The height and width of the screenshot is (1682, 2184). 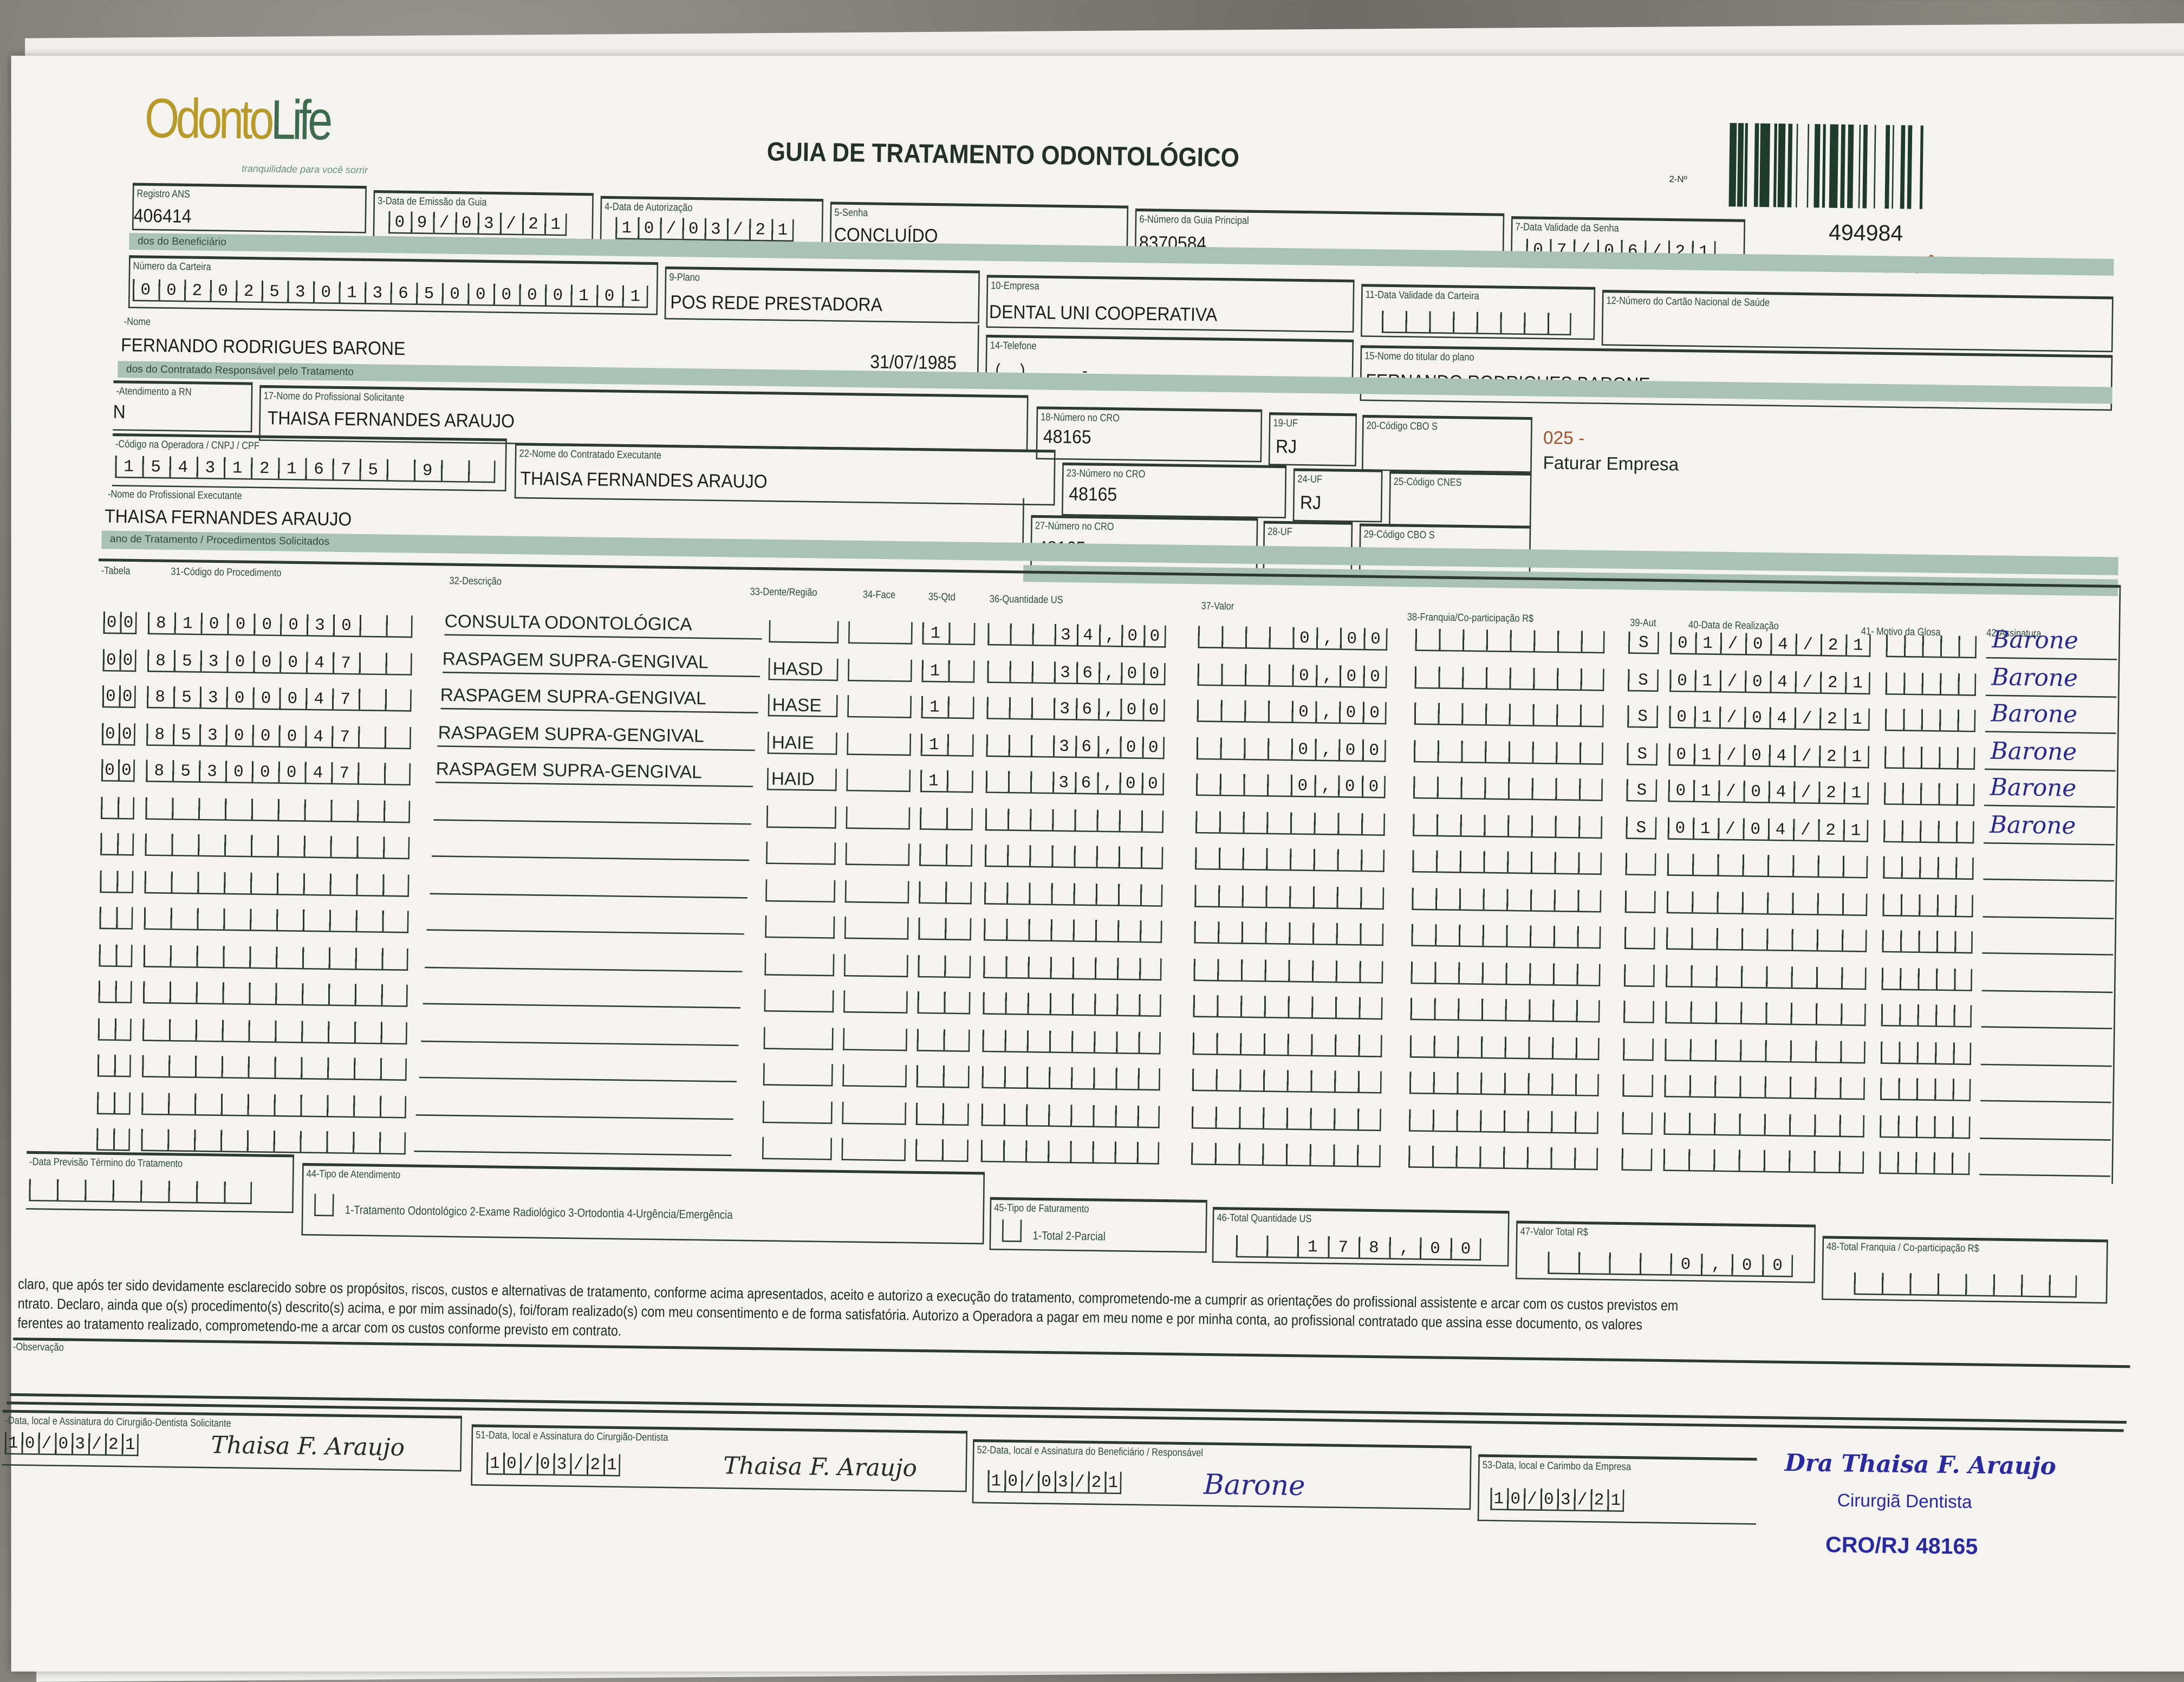 What do you see at coordinates (801, 779) in the screenshot?
I see `cell-dente: HAID` at bounding box center [801, 779].